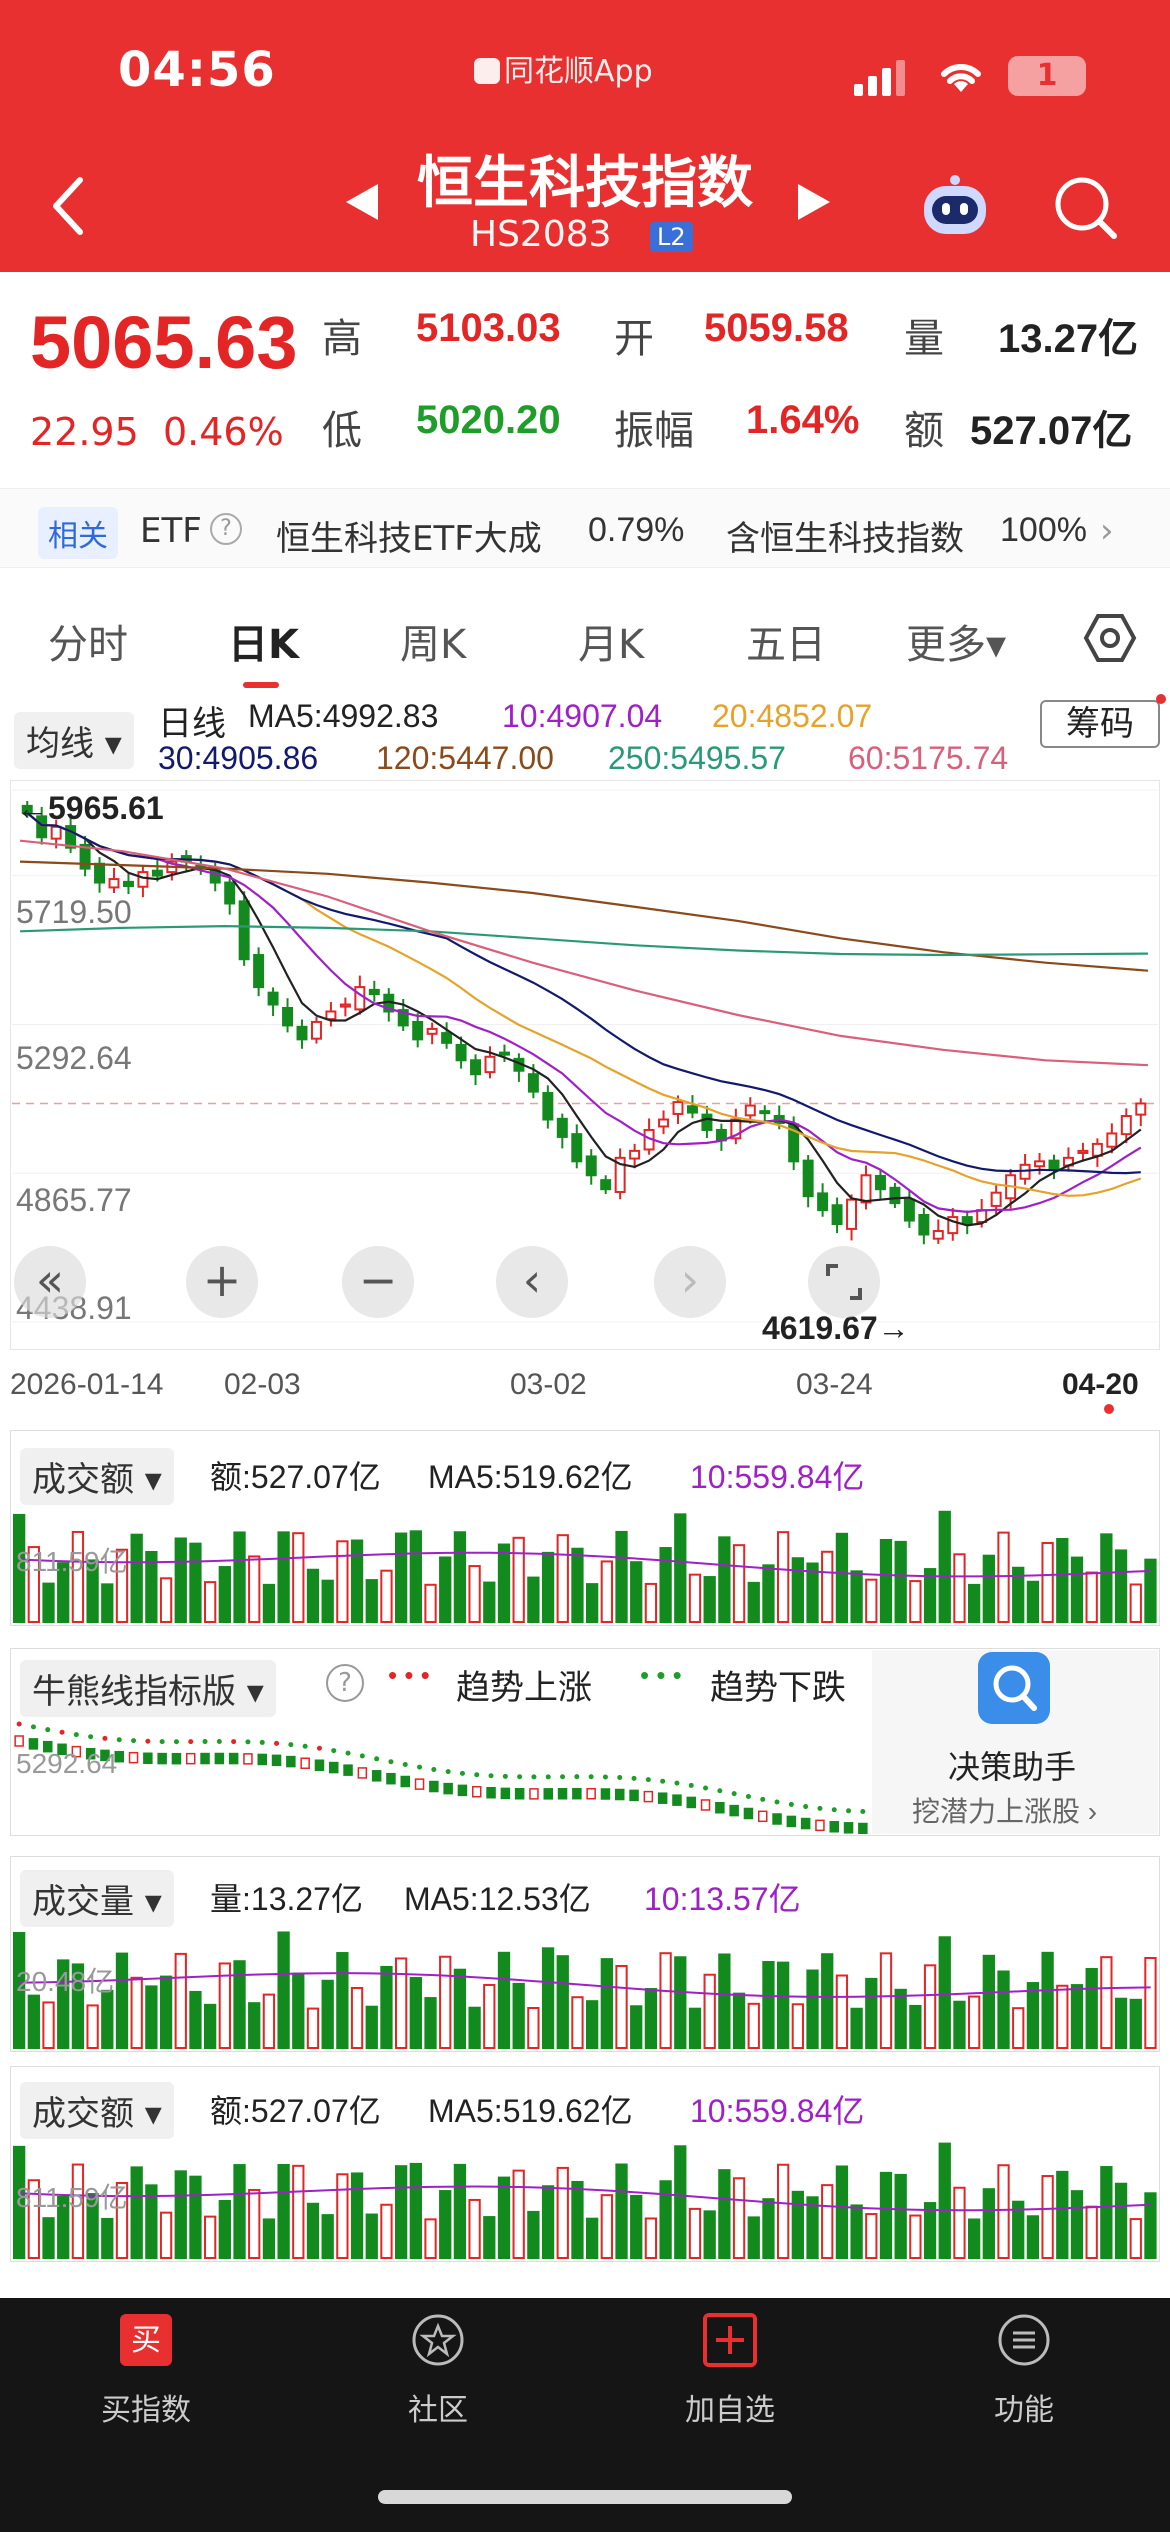  I want to click on related-etf-row: 相关 ETF ? 恒生科技ETF大成 0.79% 含恒生科技指数 100% ›, so click(585, 528).